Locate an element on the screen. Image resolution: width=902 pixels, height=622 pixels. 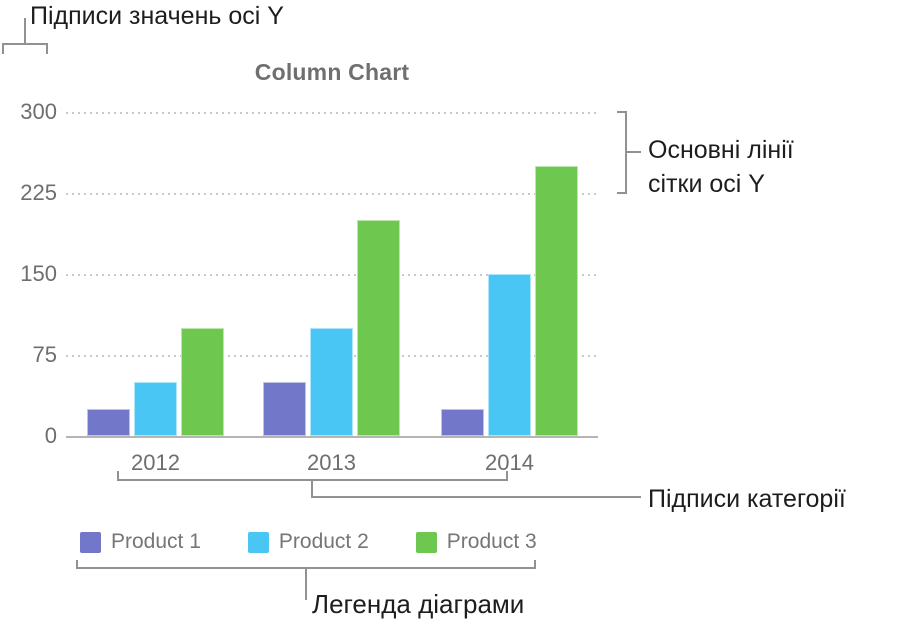
category-label: 2012 is located at coordinates (155, 462).